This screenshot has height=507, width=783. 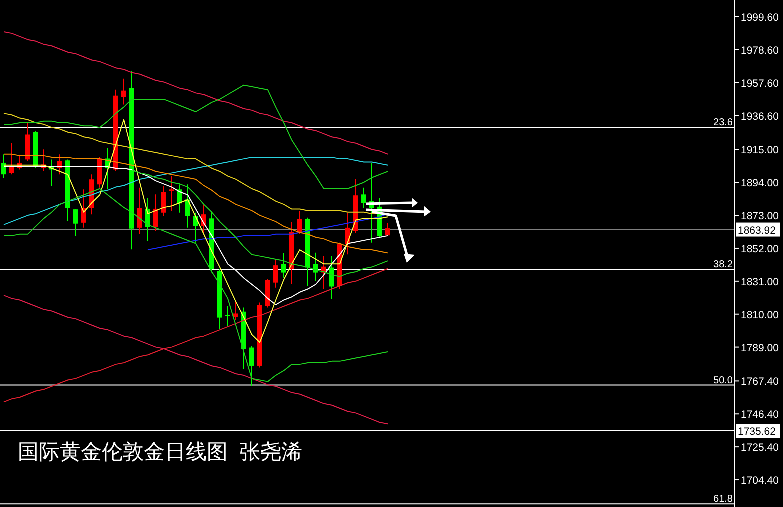 I want to click on annotation: 61.8, so click(x=724, y=500).